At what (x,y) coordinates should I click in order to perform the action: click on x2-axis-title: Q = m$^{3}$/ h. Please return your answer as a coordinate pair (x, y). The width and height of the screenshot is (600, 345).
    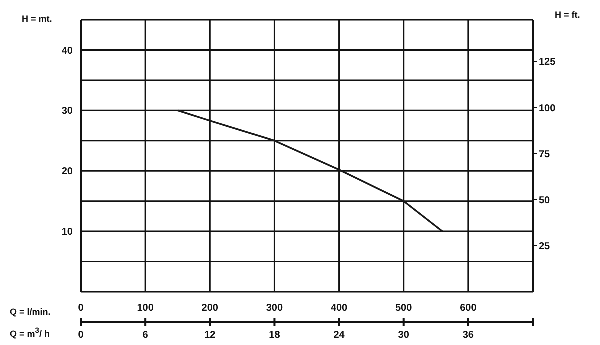
    Looking at the image, I should click on (30, 332).